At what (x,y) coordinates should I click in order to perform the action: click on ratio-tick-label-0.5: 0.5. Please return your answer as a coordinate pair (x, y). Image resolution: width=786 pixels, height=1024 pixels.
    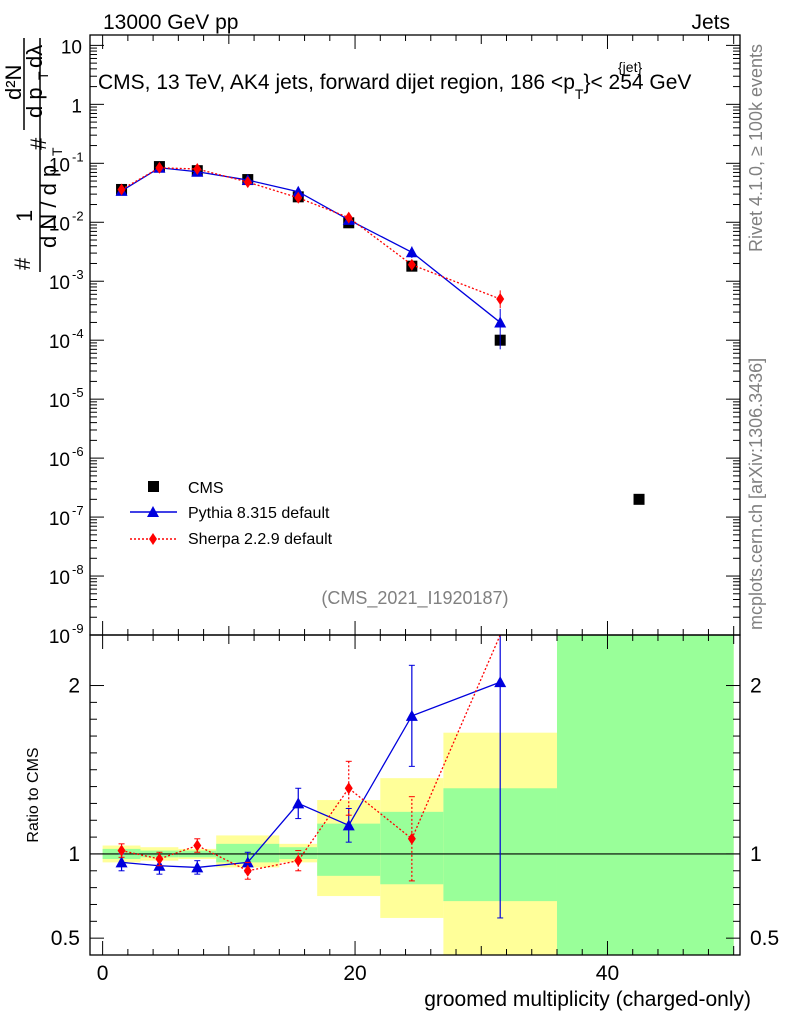
    Looking at the image, I should click on (65, 938).